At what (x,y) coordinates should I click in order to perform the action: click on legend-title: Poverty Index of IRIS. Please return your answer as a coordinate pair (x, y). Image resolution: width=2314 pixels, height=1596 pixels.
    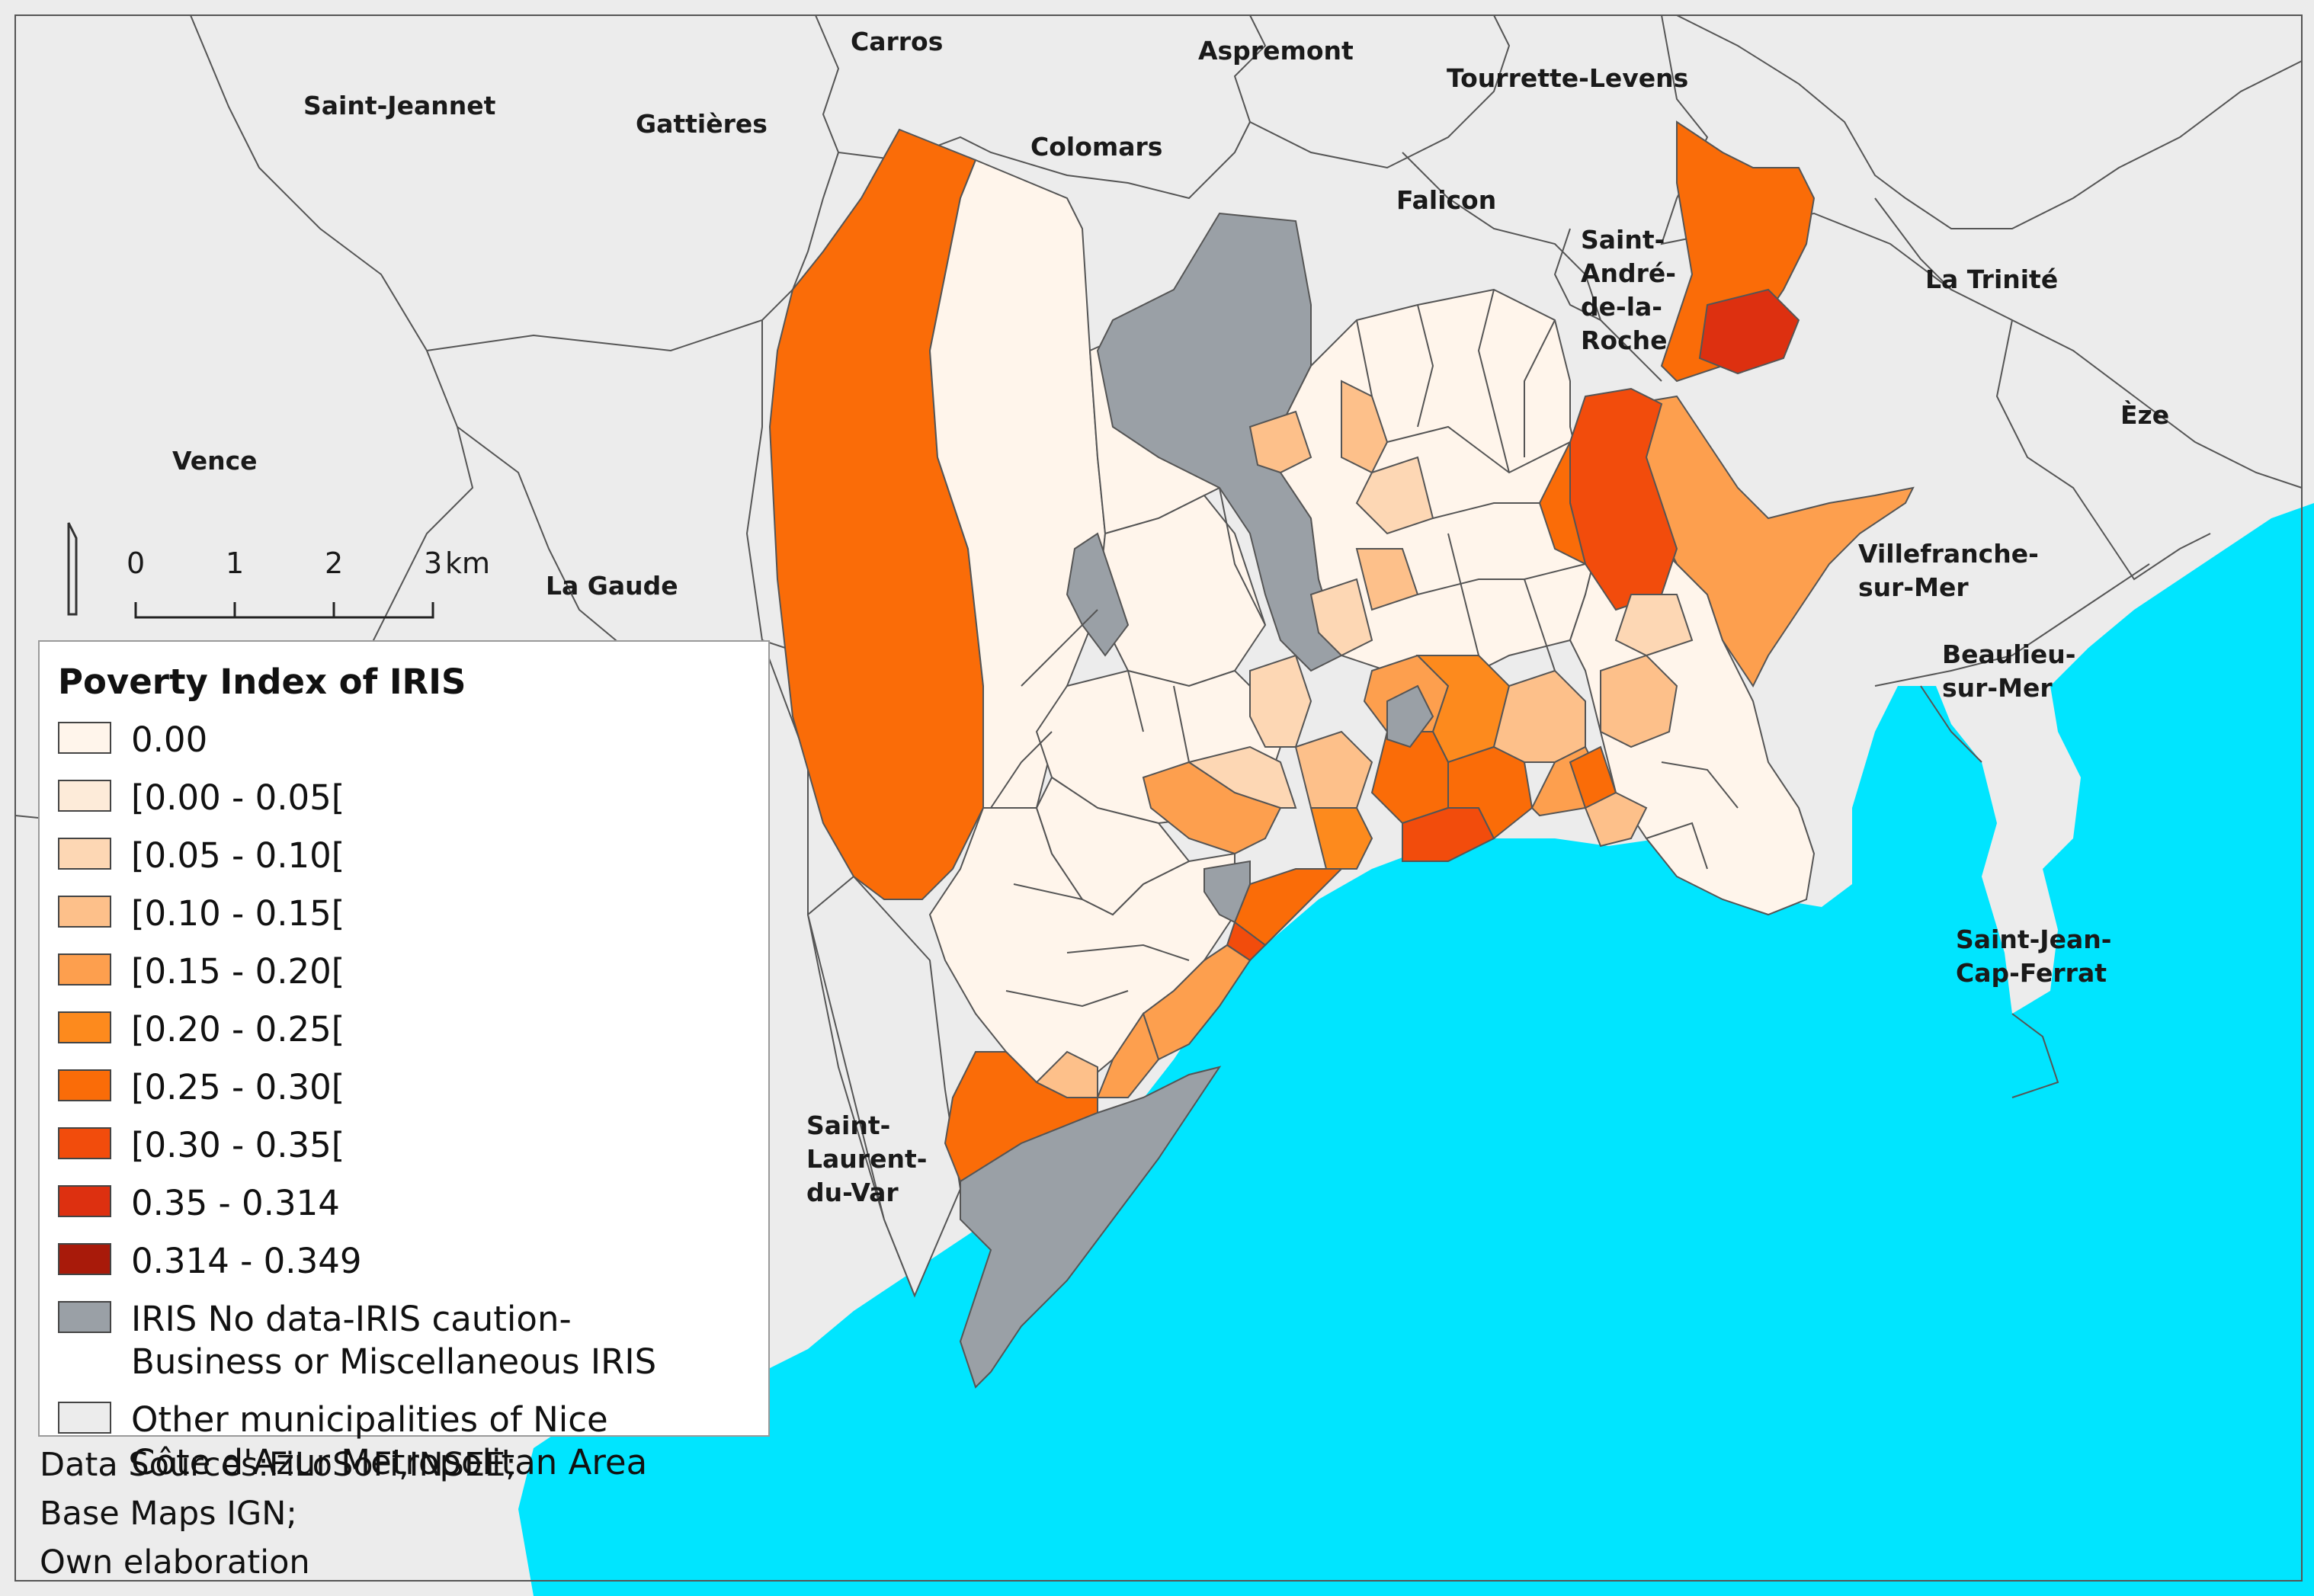
    Looking at the image, I should click on (262, 682).